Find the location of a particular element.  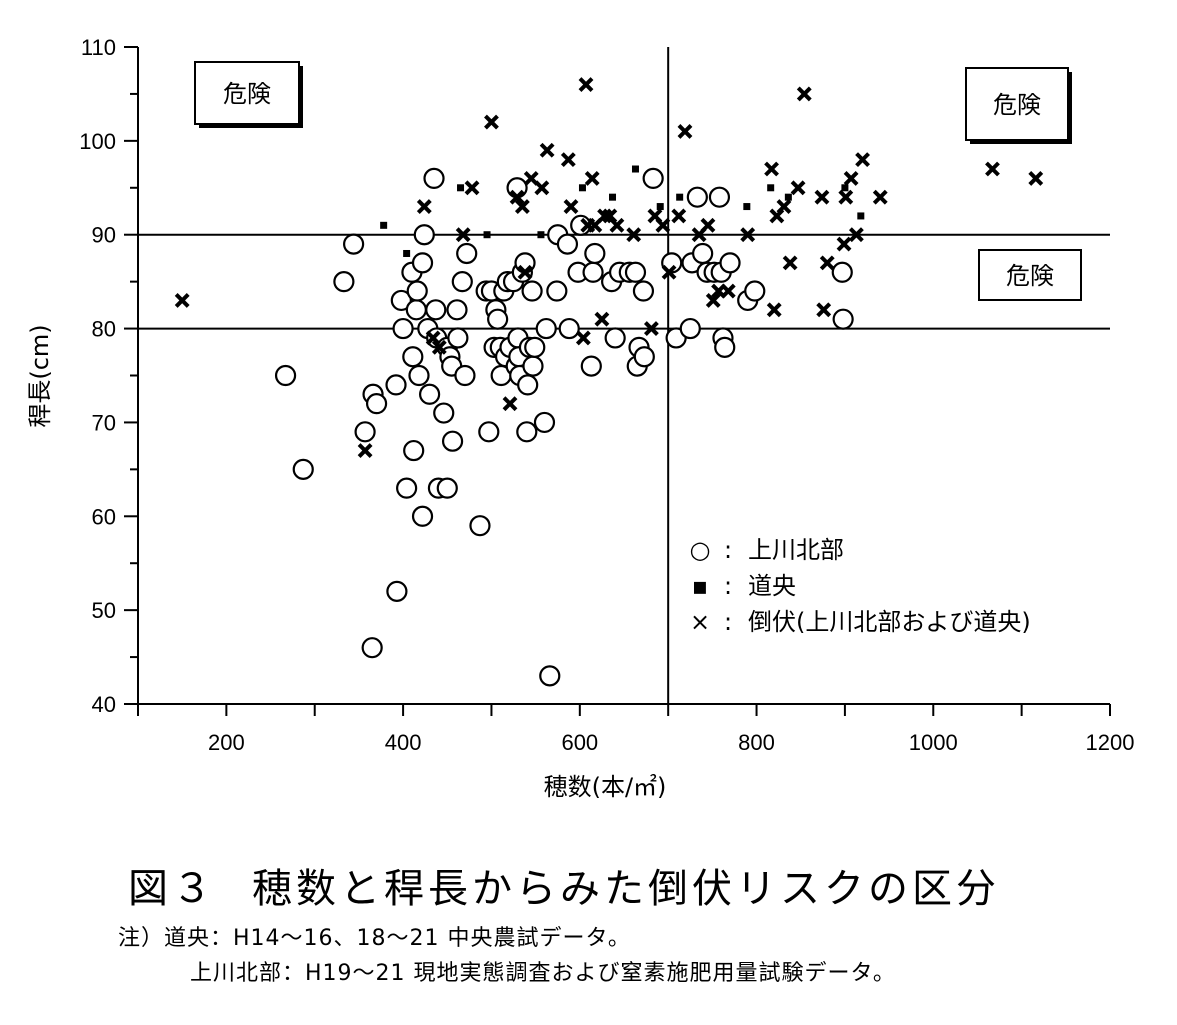

figure-caption: 図３ 穂数と稈長からみた倒伏リスクの区分 is located at coordinates (564, 885).